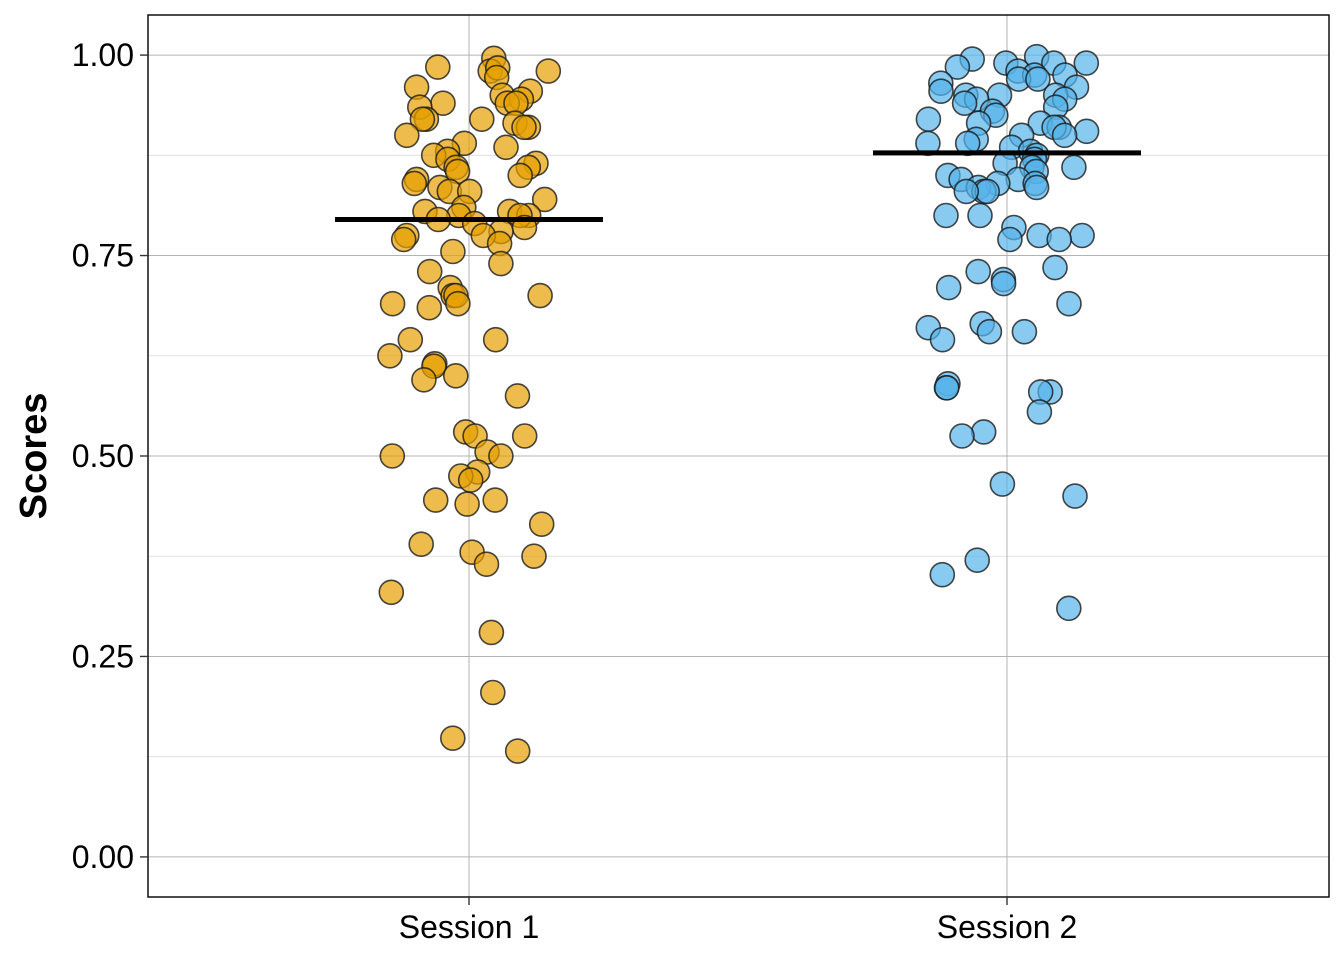 The image size is (1344, 960). Describe the element at coordinates (103, 256) in the screenshot. I see `y-tick-label: 0.75` at that location.